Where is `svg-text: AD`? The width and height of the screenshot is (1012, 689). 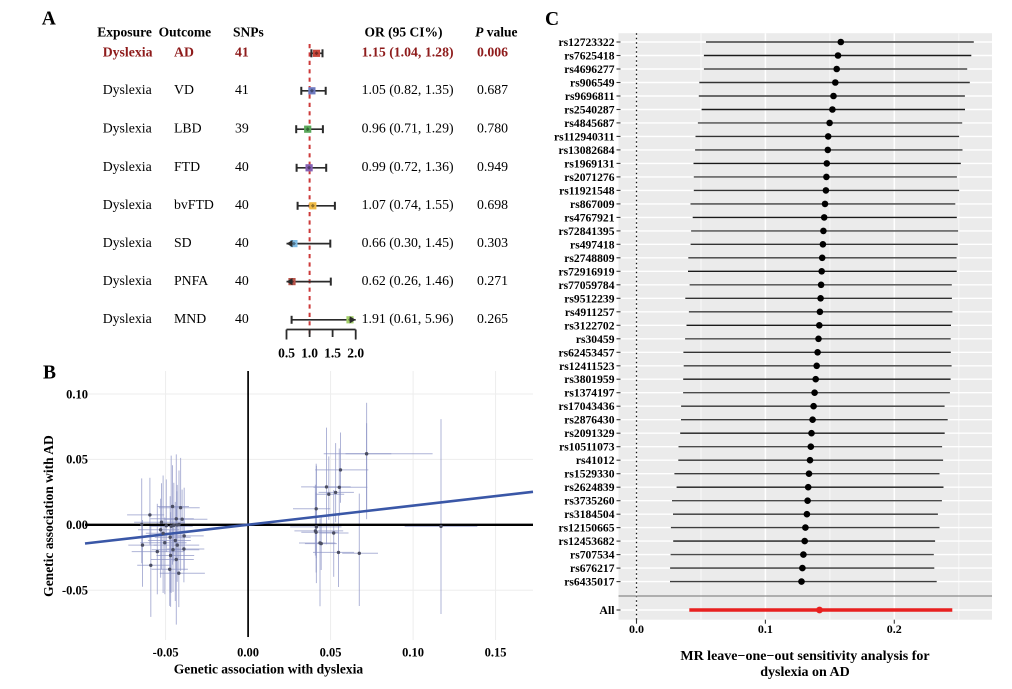
svg-text: AD is located at coordinates (184, 52).